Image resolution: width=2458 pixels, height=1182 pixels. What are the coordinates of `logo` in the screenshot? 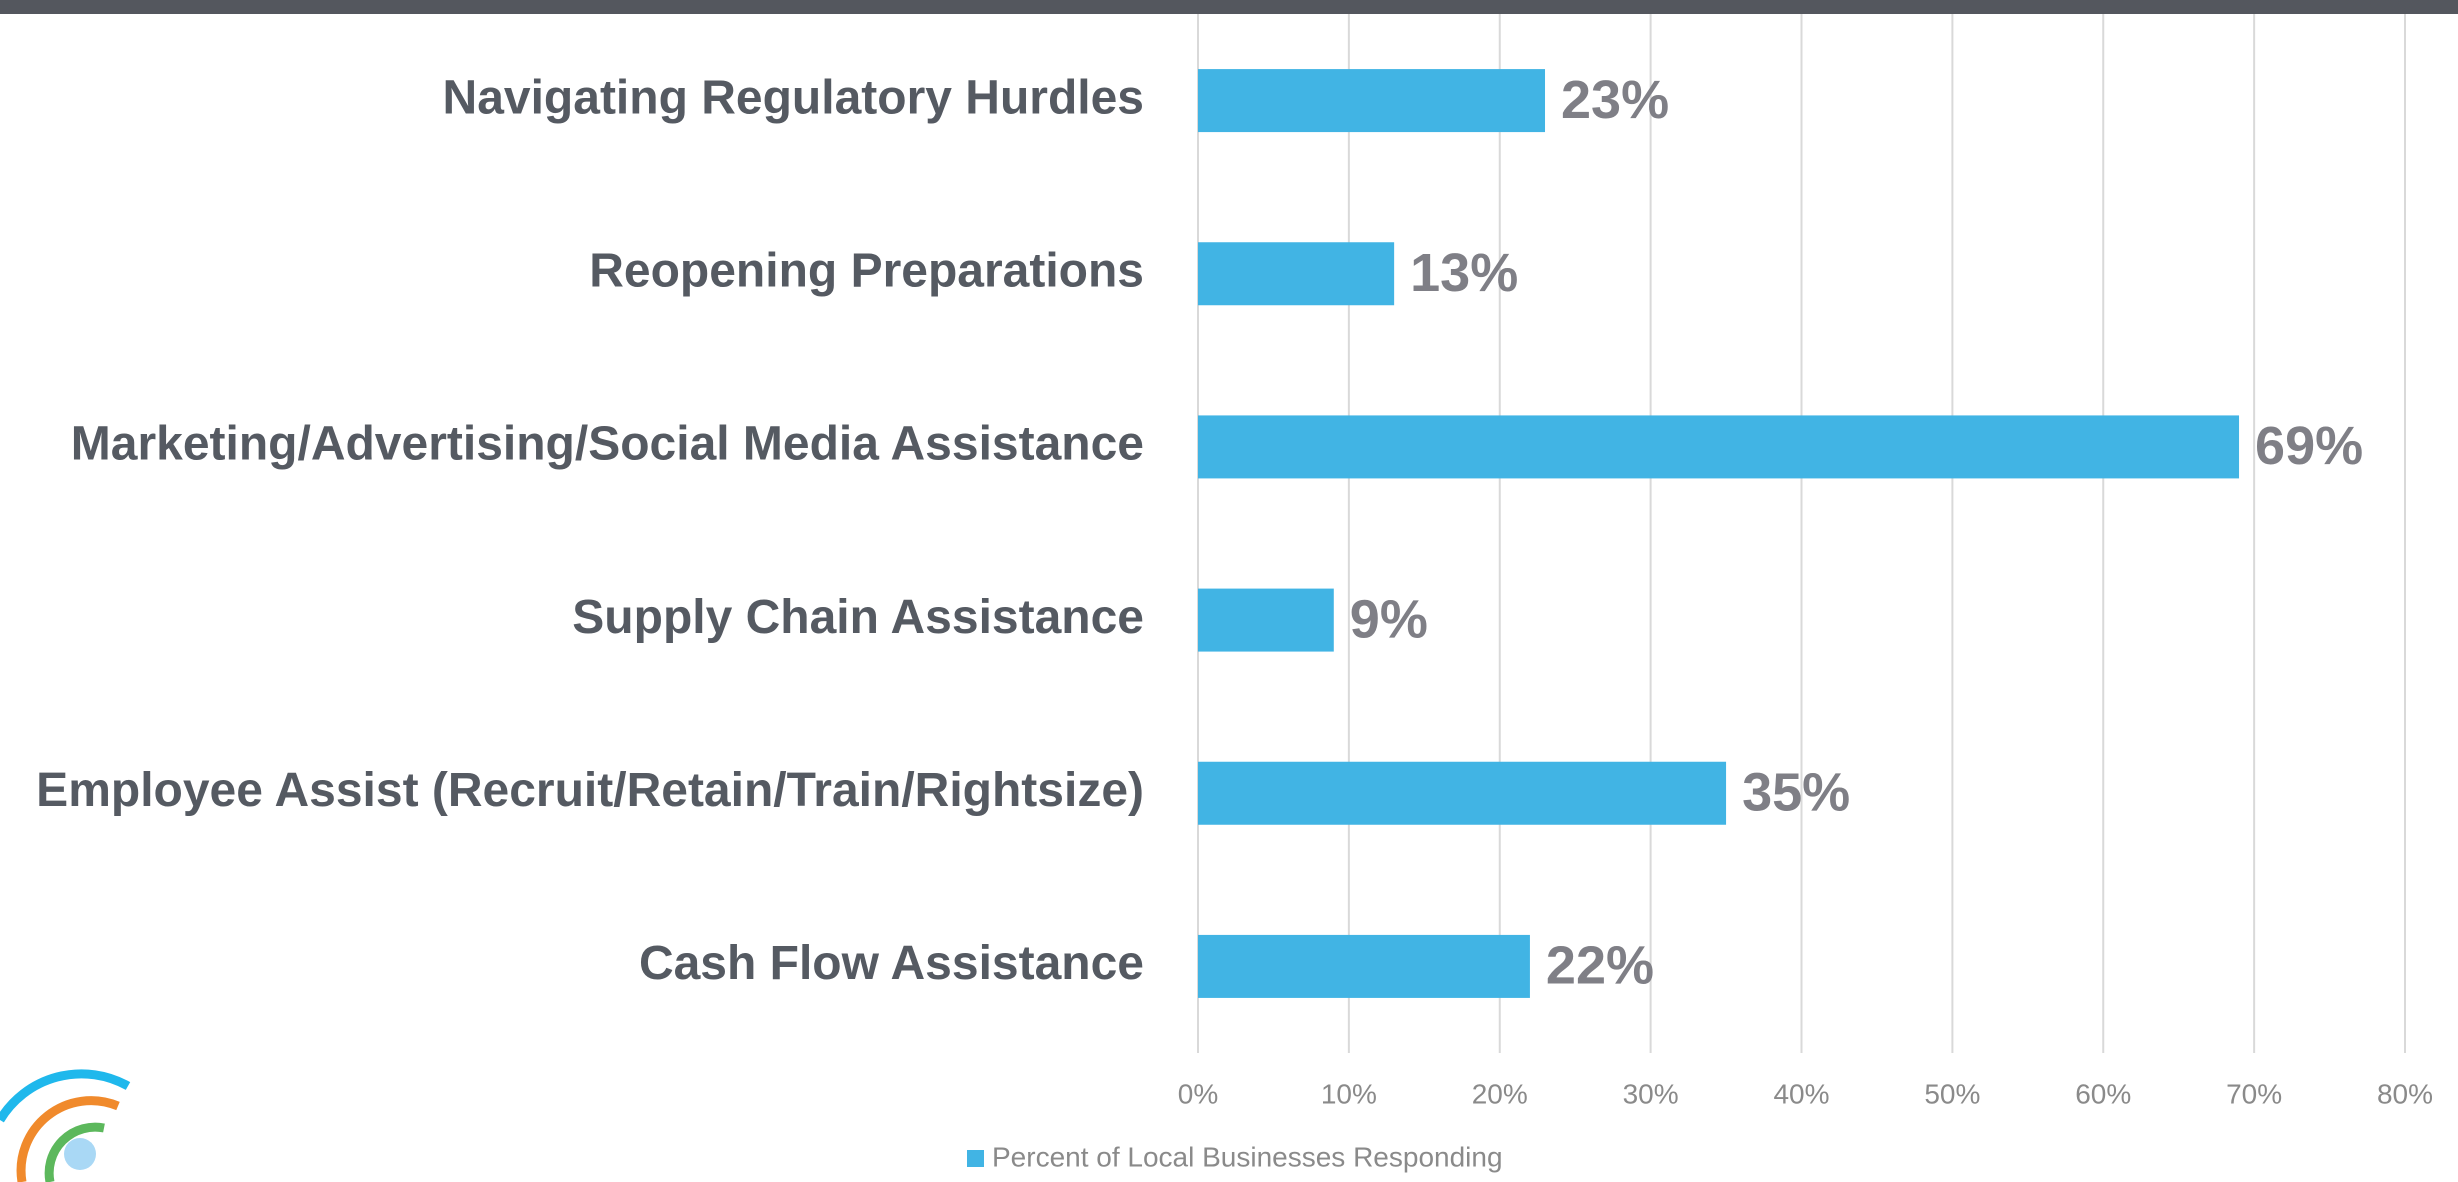 It's located at (65, 1125).